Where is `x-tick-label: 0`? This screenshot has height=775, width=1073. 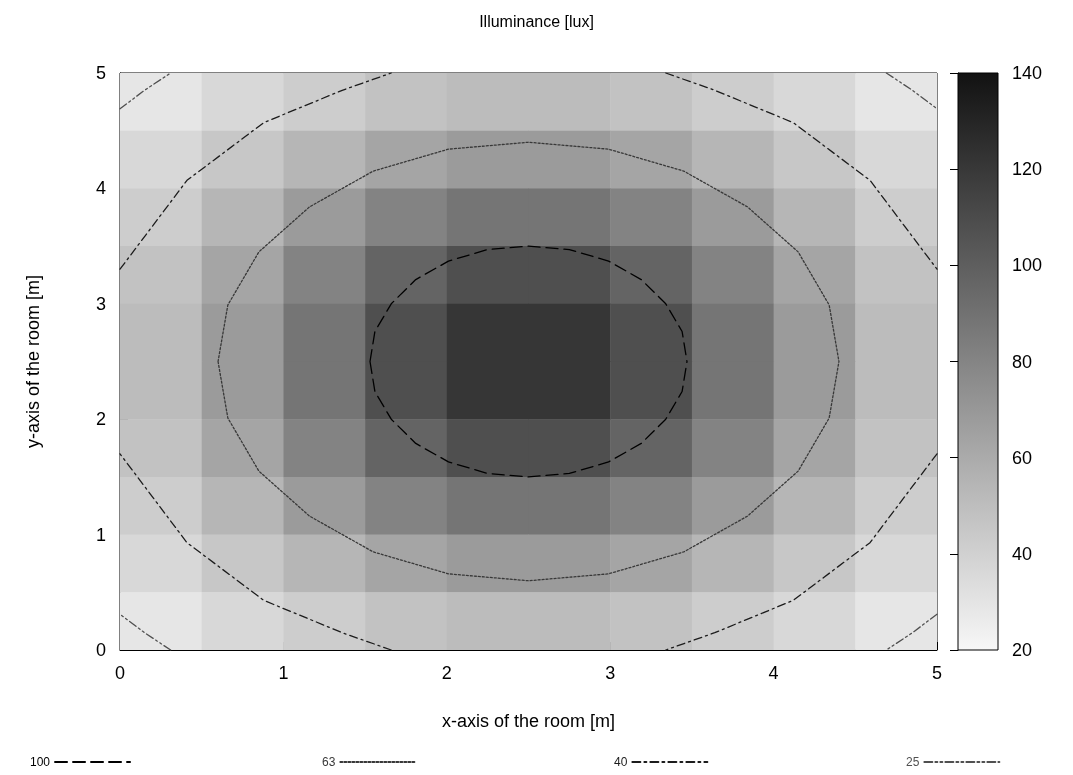 x-tick-label: 0 is located at coordinates (120, 673).